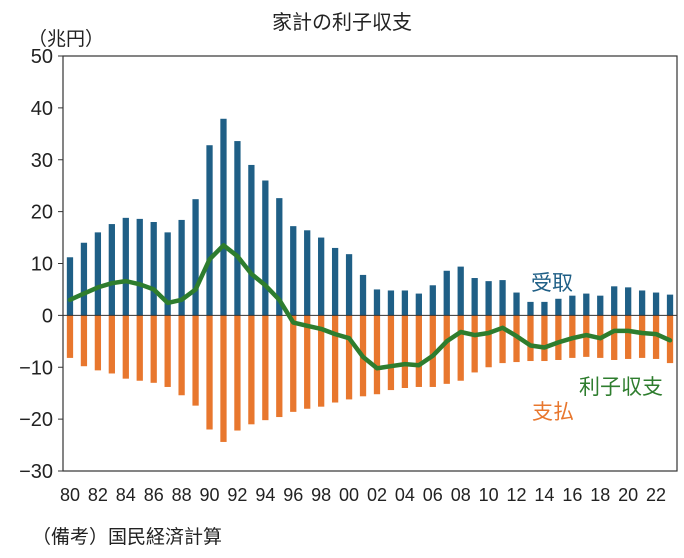 The width and height of the screenshot is (684, 558). What do you see at coordinates (621, 387) in the screenshot?
I see `series-label-net: 利子収支` at bounding box center [621, 387].